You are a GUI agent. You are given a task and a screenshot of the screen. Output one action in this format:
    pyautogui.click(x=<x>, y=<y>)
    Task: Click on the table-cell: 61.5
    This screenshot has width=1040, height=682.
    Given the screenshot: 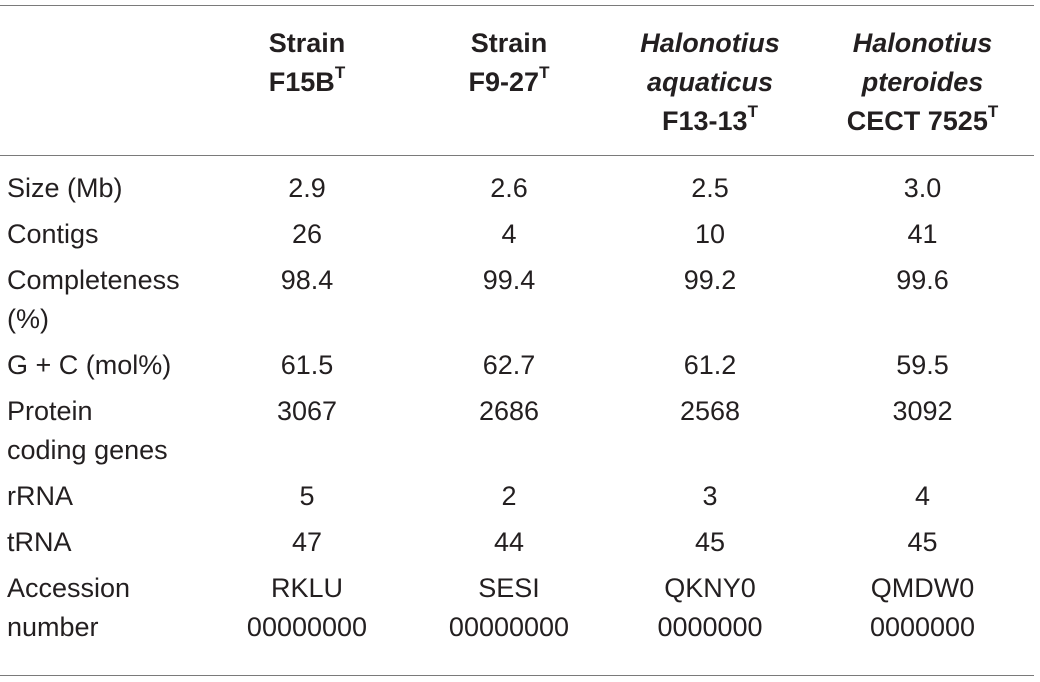 What is the action you would take?
    pyautogui.click(x=307, y=362)
    